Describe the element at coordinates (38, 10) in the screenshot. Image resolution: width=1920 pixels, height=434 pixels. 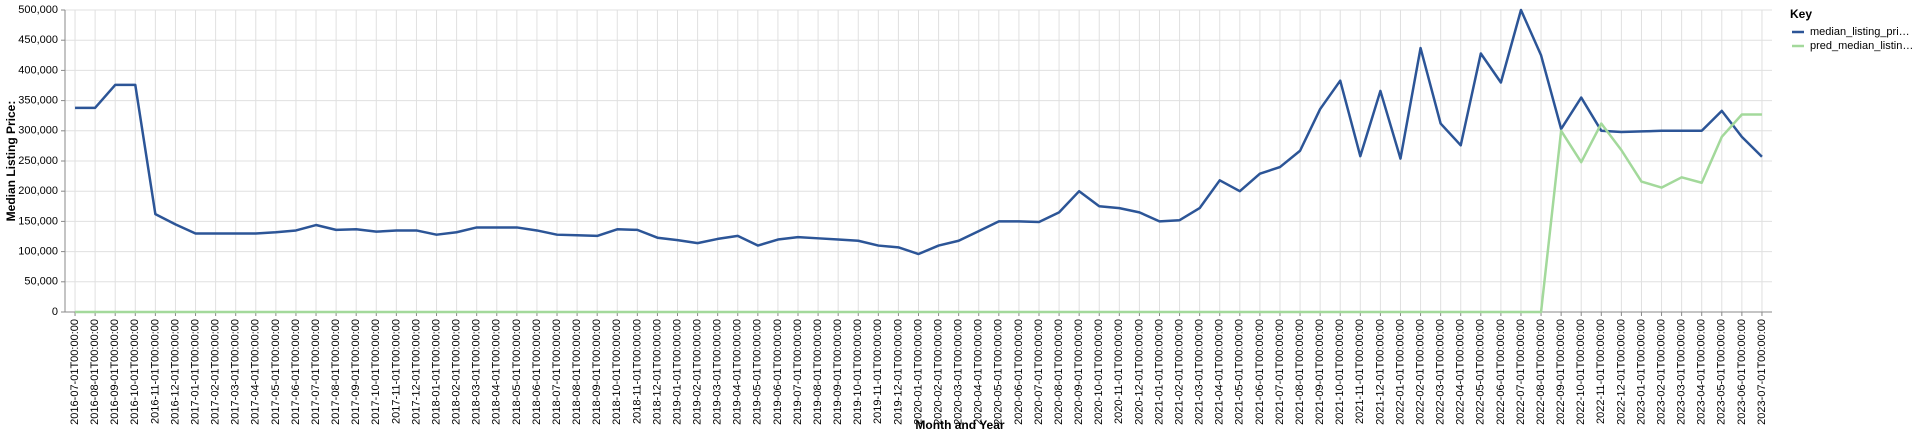
I see `y-tick-label: 500,000` at that location.